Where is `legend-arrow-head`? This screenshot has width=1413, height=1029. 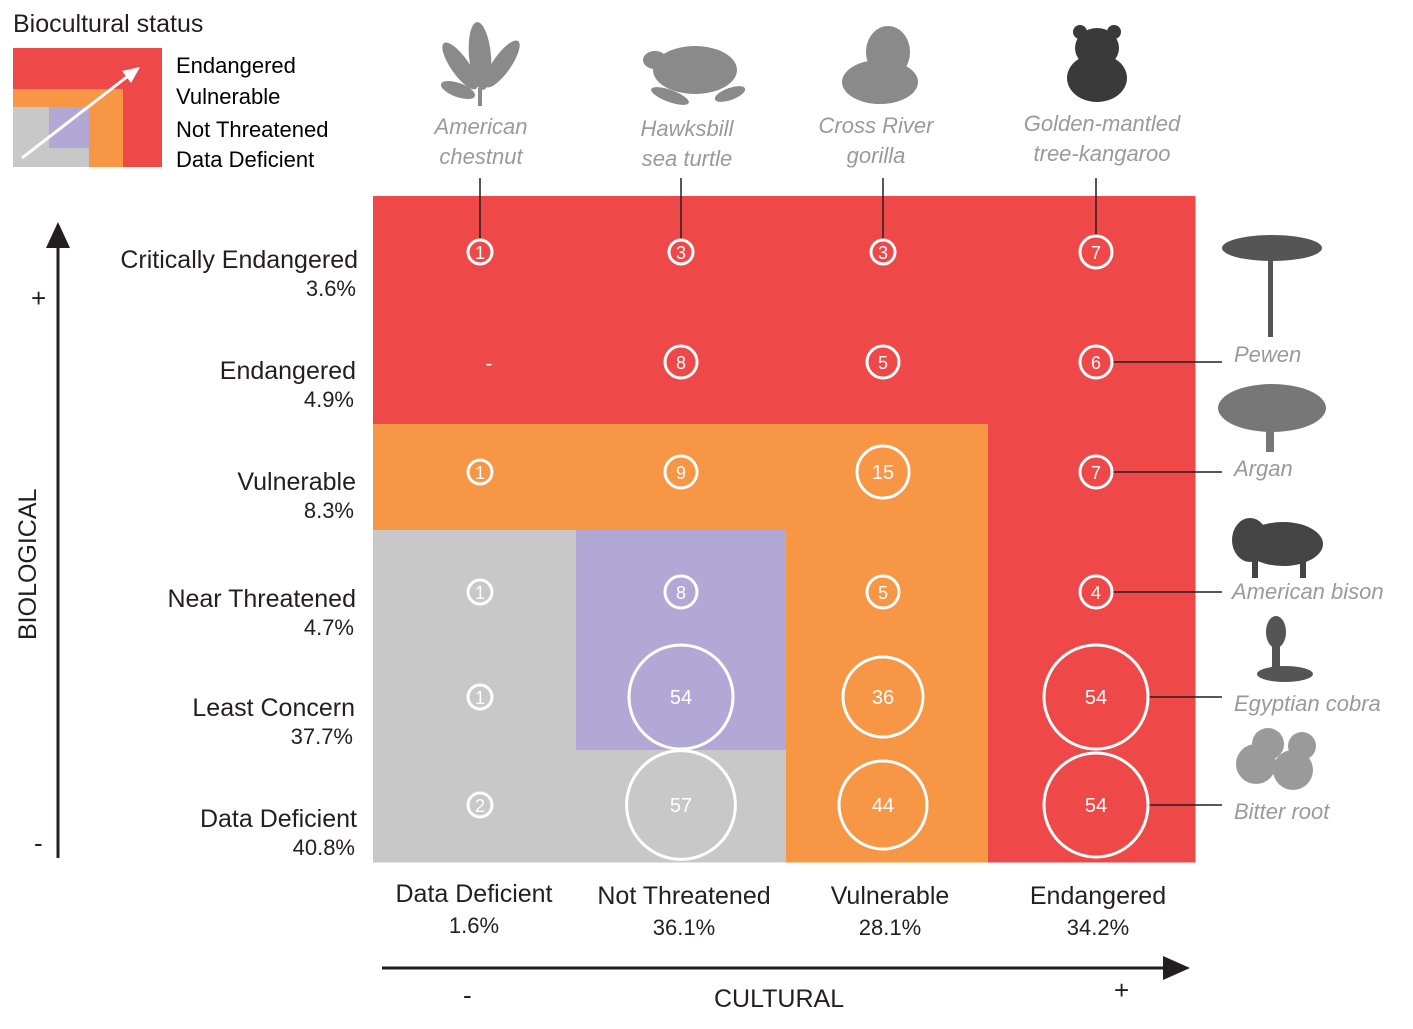
legend-arrow-head is located at coordinates (131, 75).